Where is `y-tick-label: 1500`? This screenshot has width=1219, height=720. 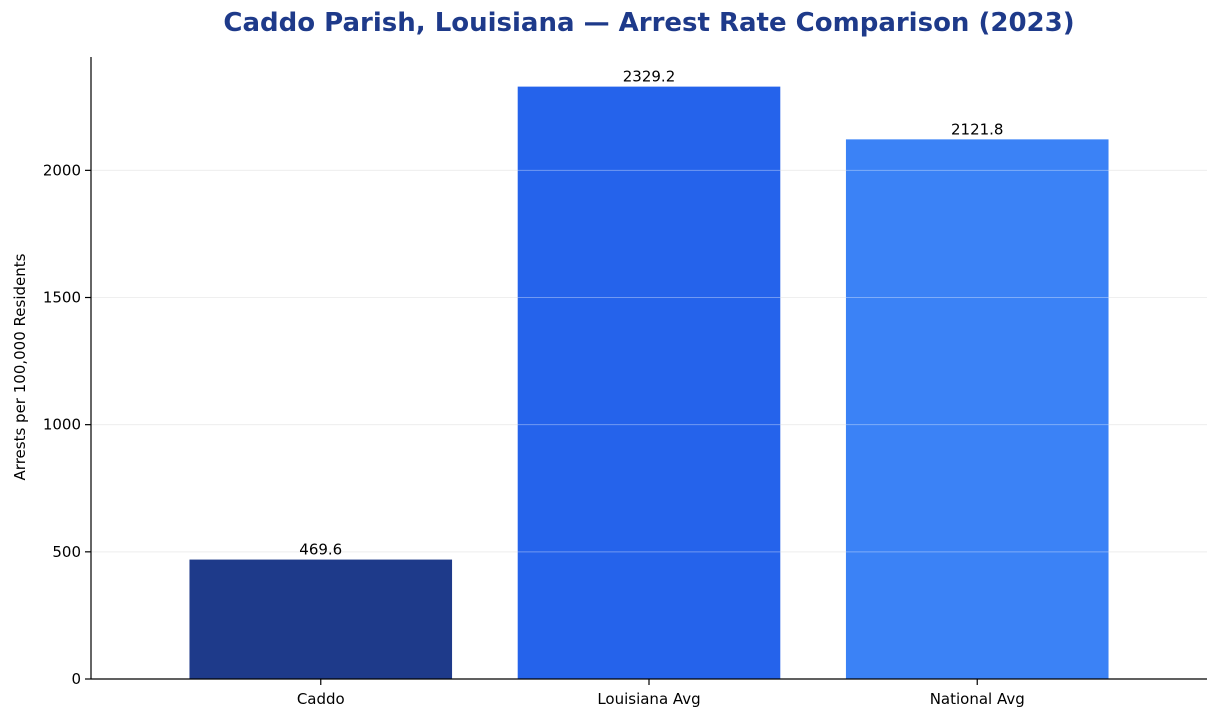
y-tick-label: 1500 is located at coordinates (62, 298).